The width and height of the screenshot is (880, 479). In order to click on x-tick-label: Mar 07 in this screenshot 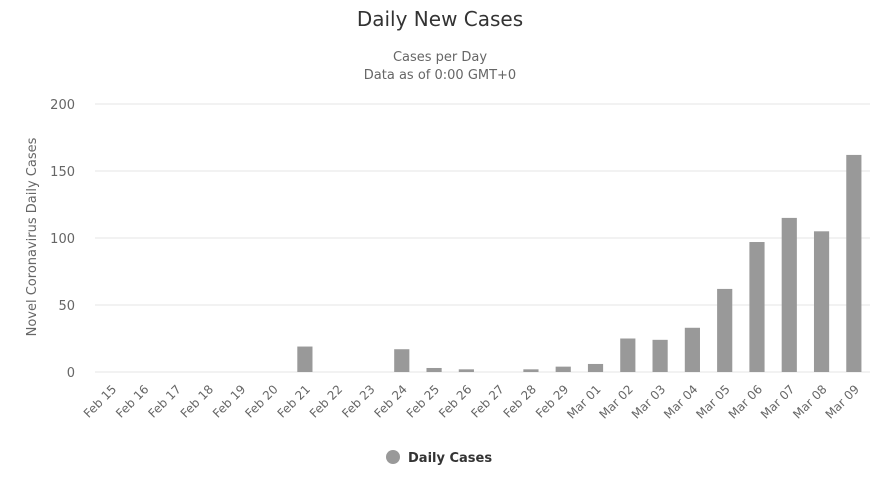, I will do `click(777, 401)`.